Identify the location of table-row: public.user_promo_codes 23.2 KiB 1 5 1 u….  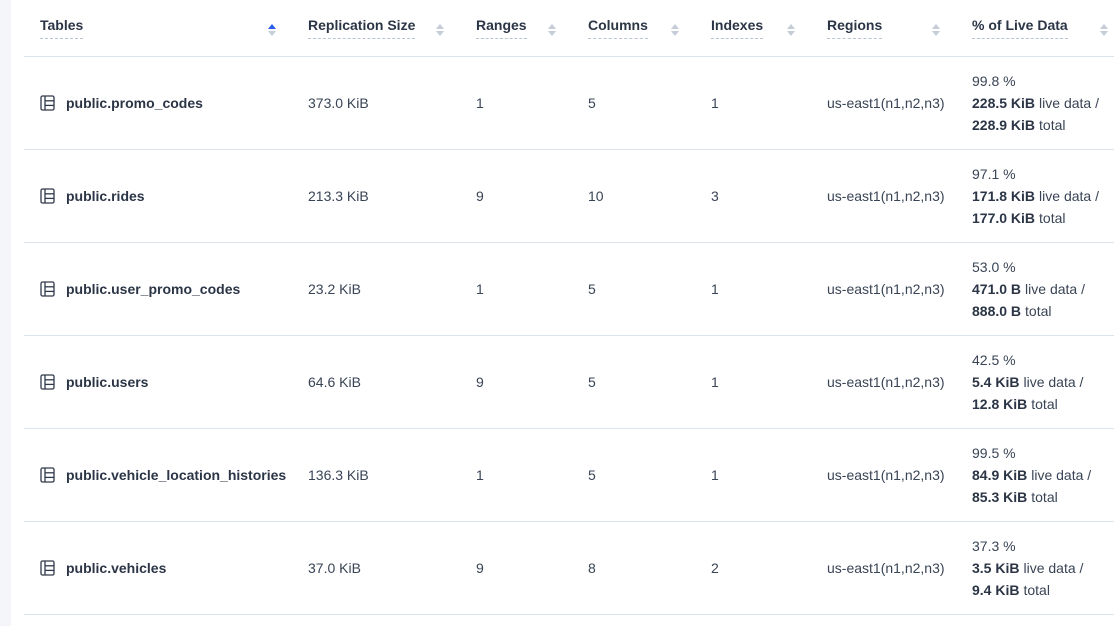
(569, 289).